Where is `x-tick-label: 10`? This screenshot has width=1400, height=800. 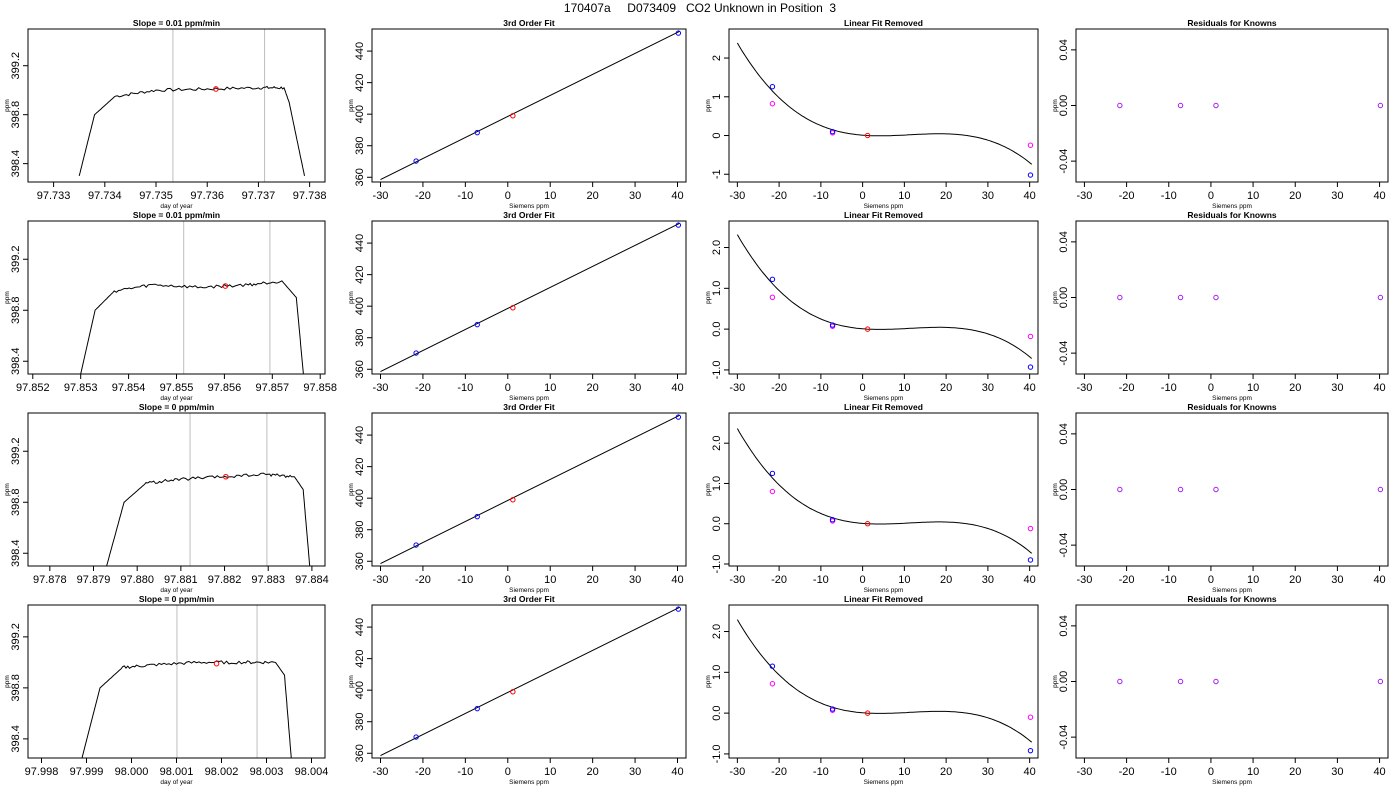
x-tick-label: 10 is located at coordinates (904, 388).